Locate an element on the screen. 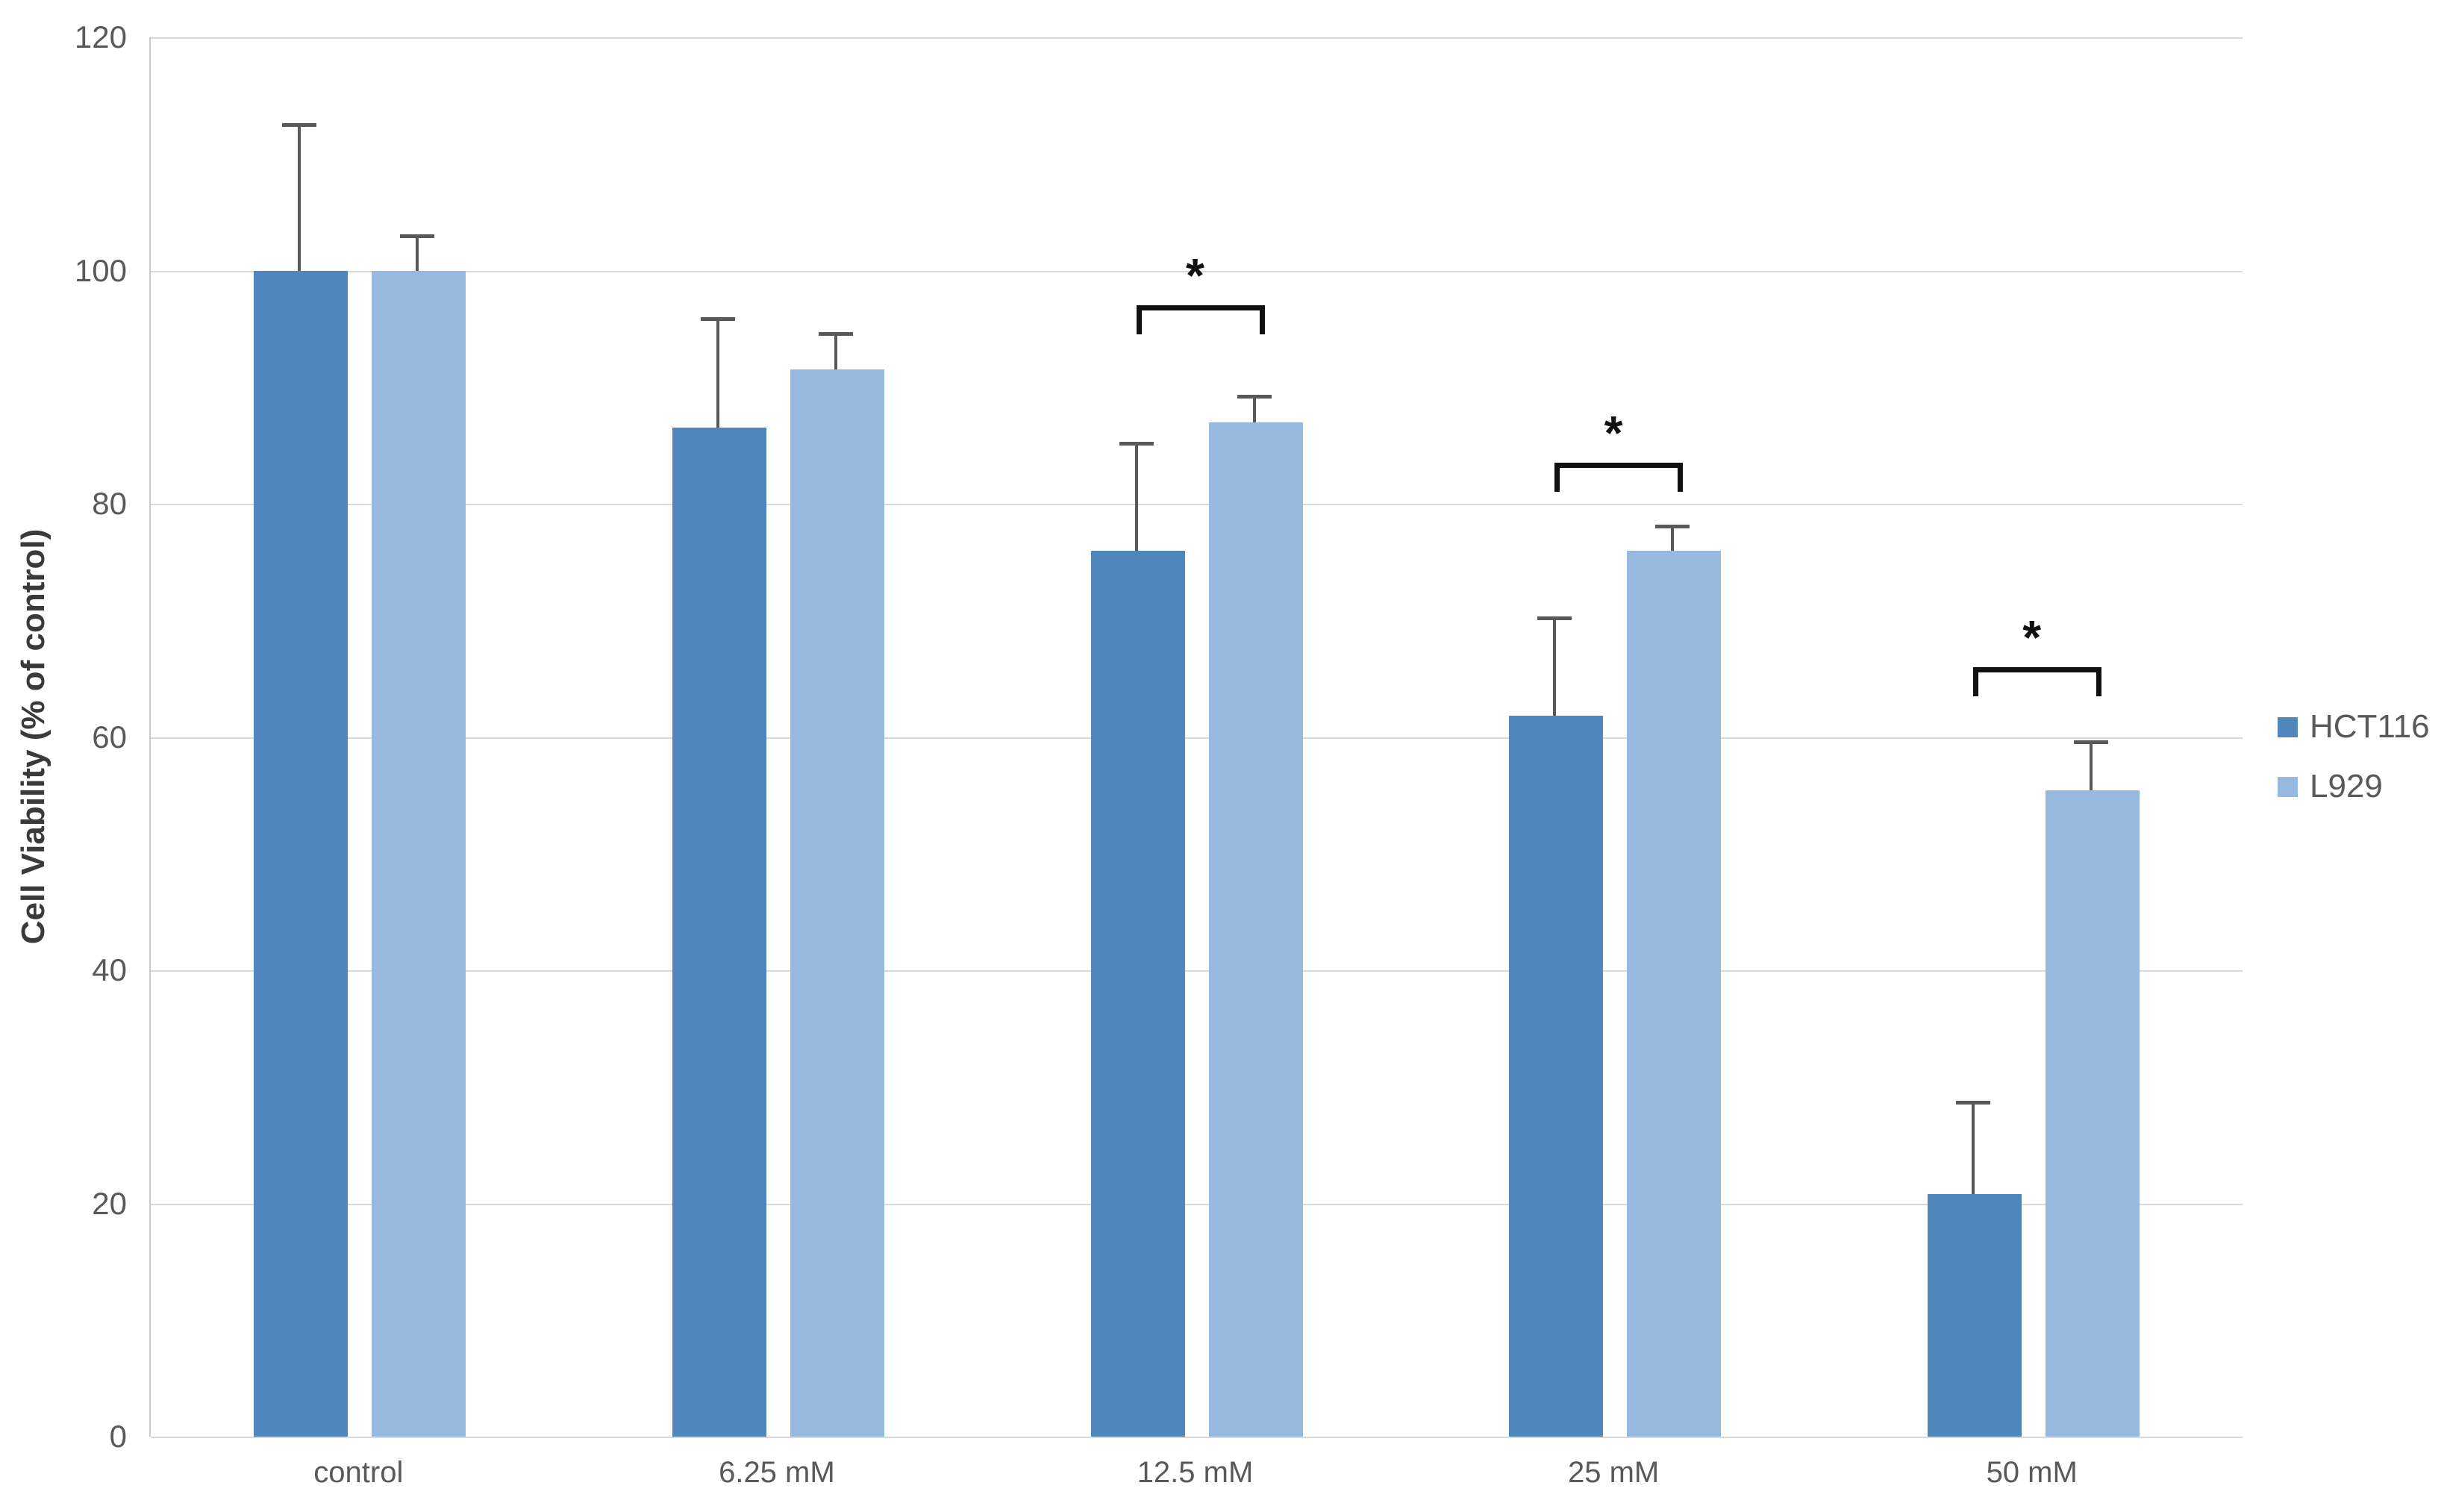 The width and height of the screenshot is (2447, 1512). legend: HCT116 L929 is located at coordinates (2354, 770).